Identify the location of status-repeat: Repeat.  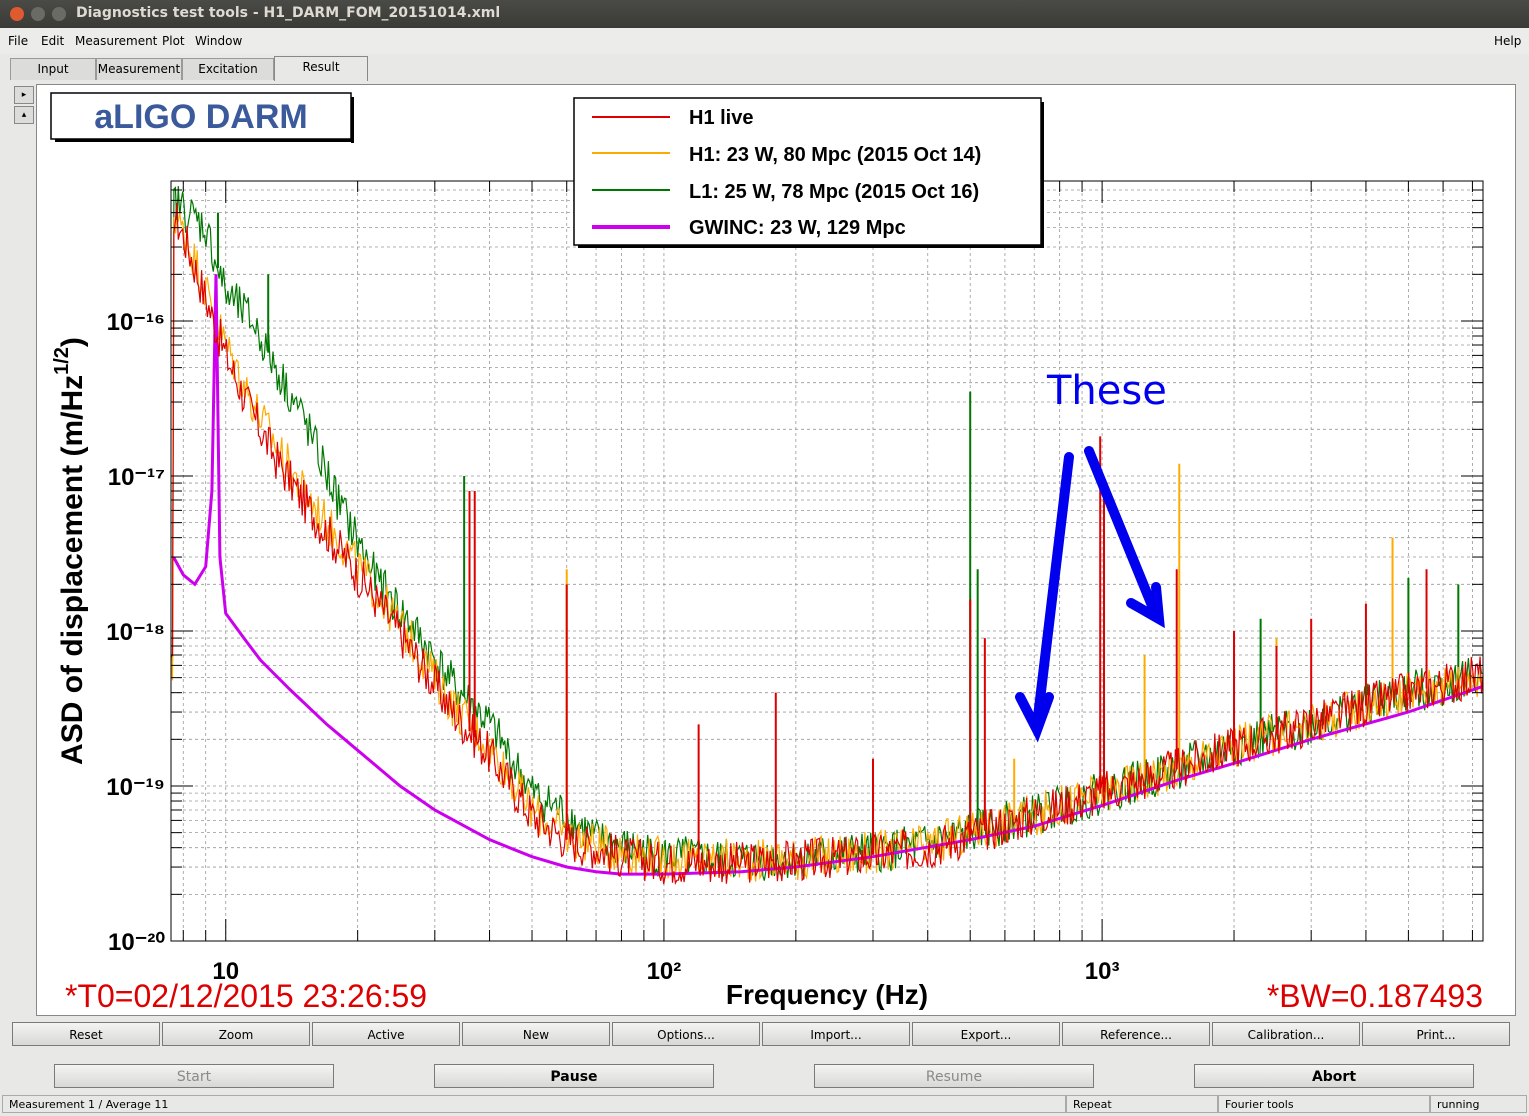
(1142, 1104).